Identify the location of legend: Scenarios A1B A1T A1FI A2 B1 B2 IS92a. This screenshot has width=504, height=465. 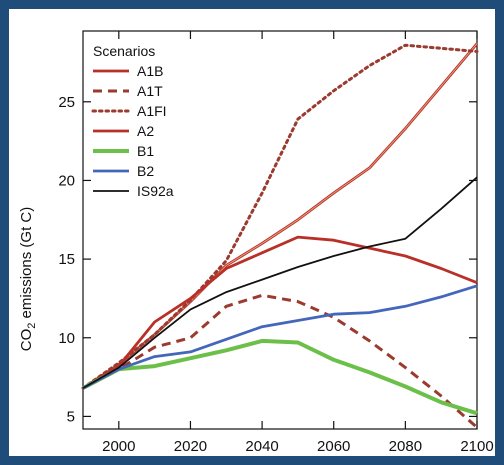
(132, 121).